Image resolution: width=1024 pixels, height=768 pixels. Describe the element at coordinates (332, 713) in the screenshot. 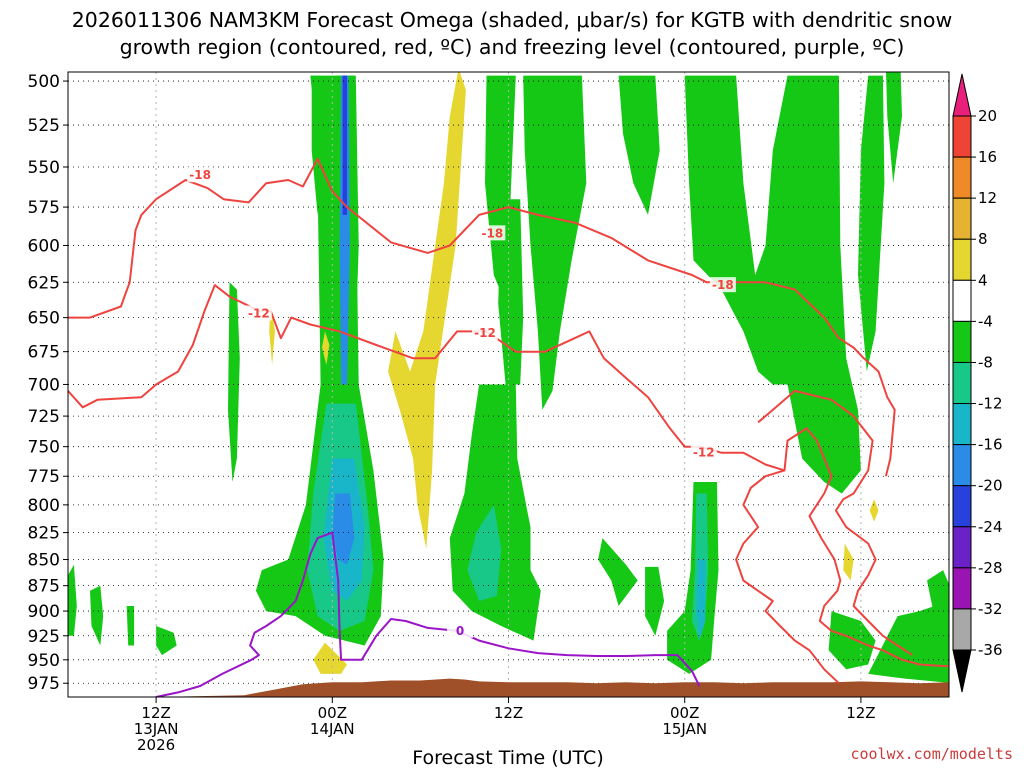

I see `x-tick-label: 00Z` at that location.